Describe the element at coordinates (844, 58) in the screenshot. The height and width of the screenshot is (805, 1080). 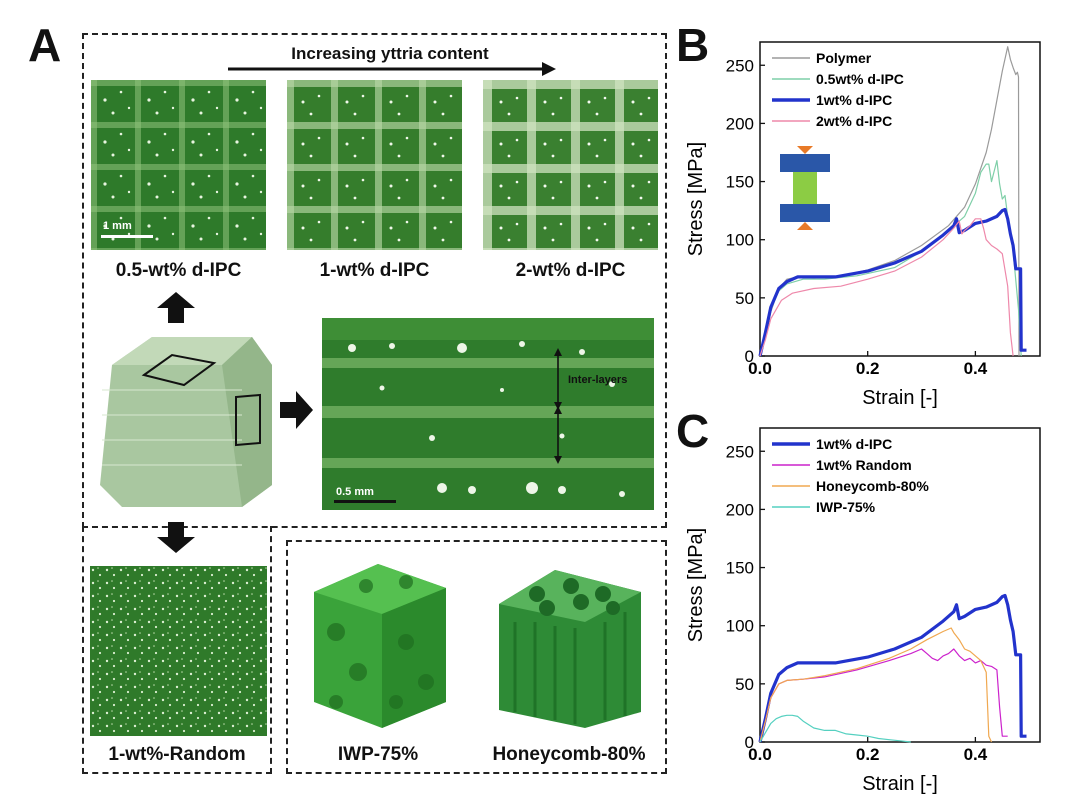
I see `legend-label: Polymer` at that location.